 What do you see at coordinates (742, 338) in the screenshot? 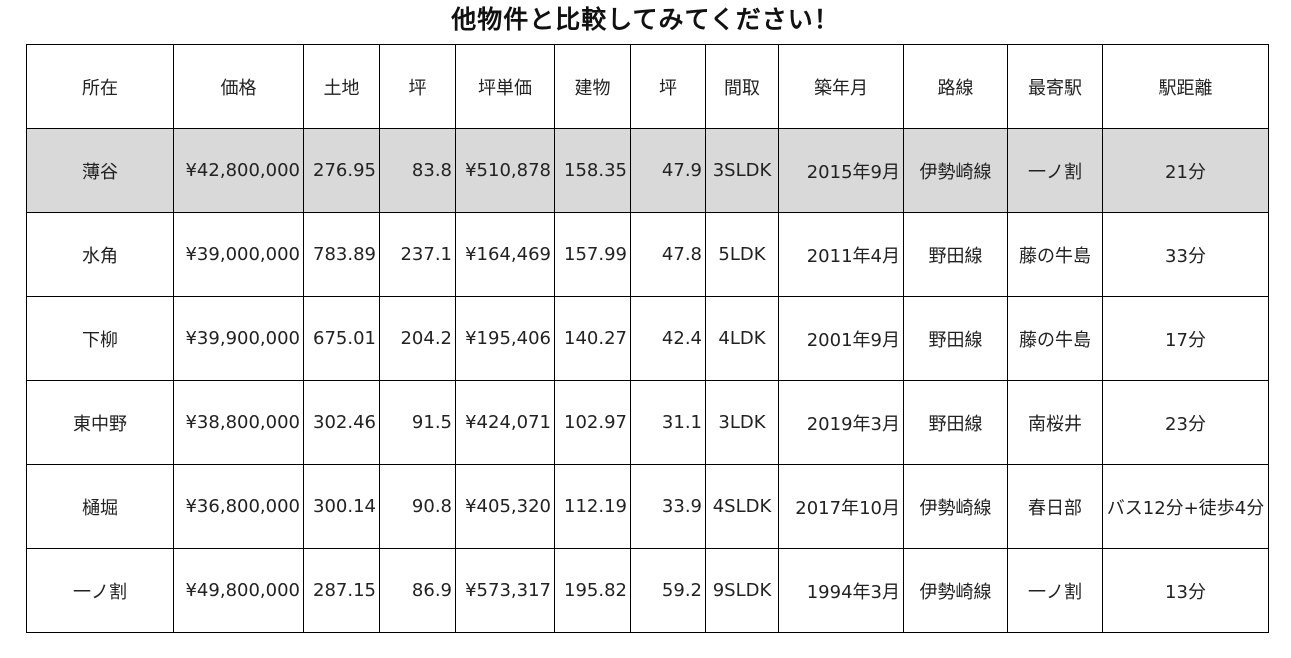
I see `cell-layout: 4LDK` at bounding box center [742, 338].